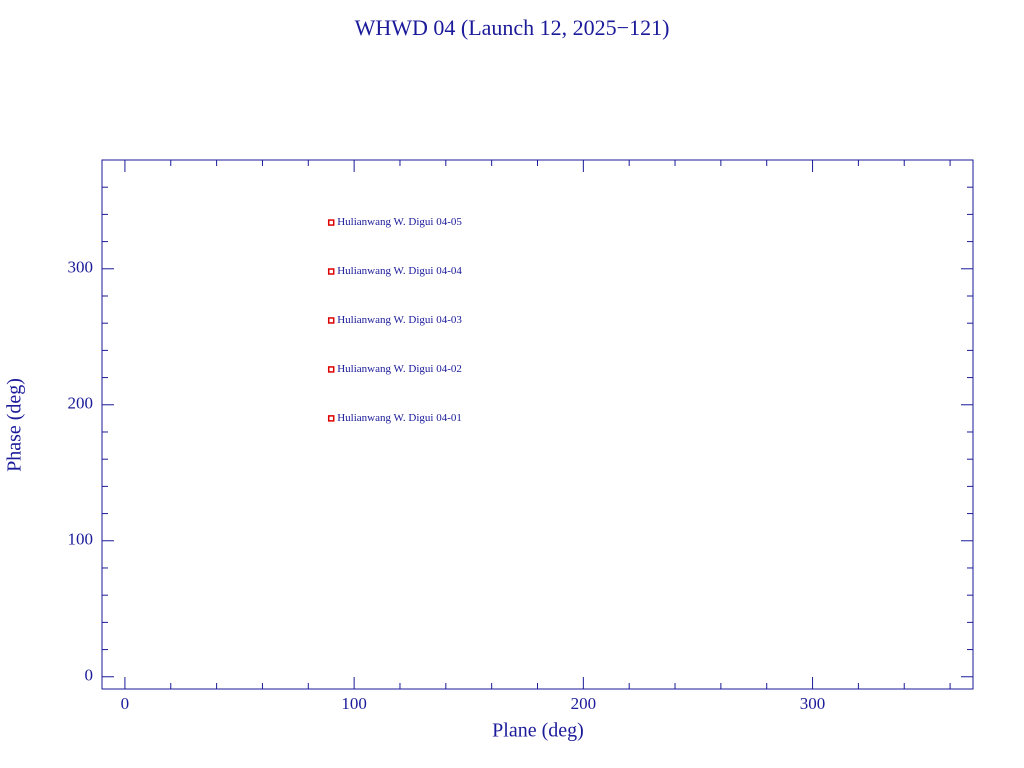 This screenshot has width=1024, height=768. What do you see at coordinates (81, 539) in the screenshot?
I see `y-tick-label: 100` at bounding box center [81, 539].